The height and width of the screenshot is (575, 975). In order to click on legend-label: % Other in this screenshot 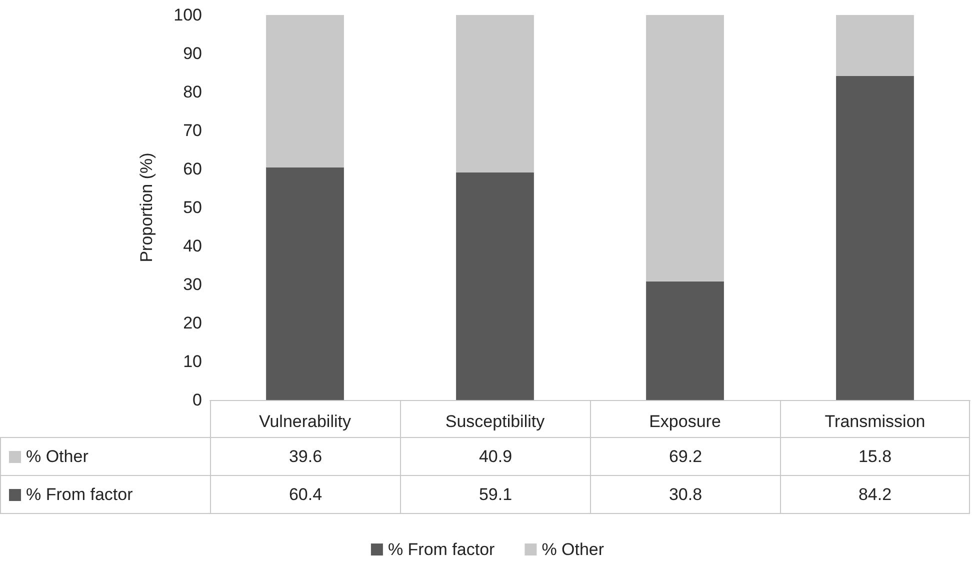, I will do `click(105, 457)`.